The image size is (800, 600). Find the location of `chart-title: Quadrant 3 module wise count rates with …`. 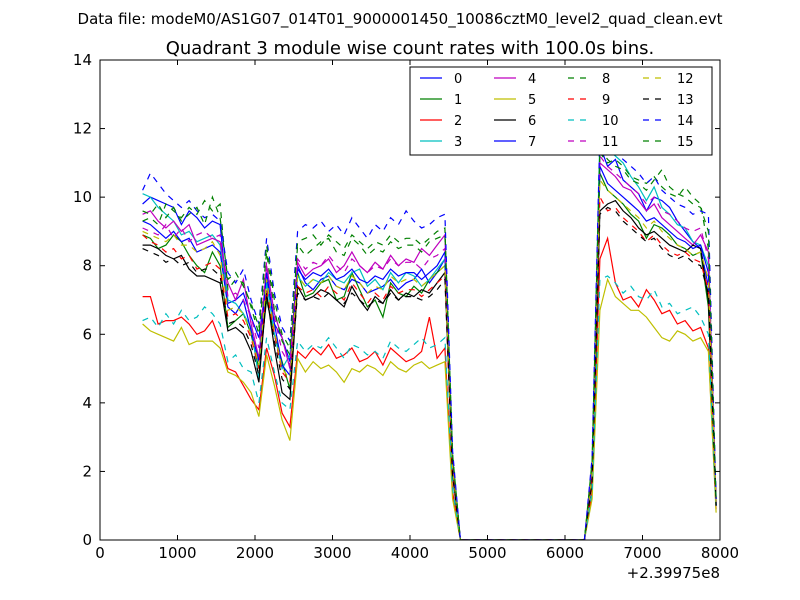

chart-title: Quadrant 3 module wise count rates with … is located at coordinates (410, 48).